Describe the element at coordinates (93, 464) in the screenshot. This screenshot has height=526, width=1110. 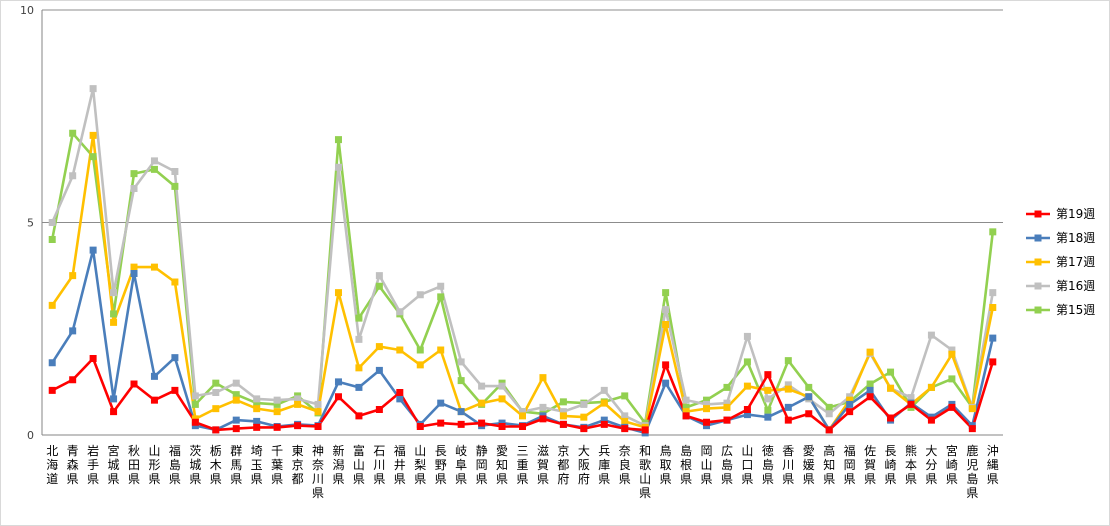
I see `x-category-label: 岩手県` at that location.